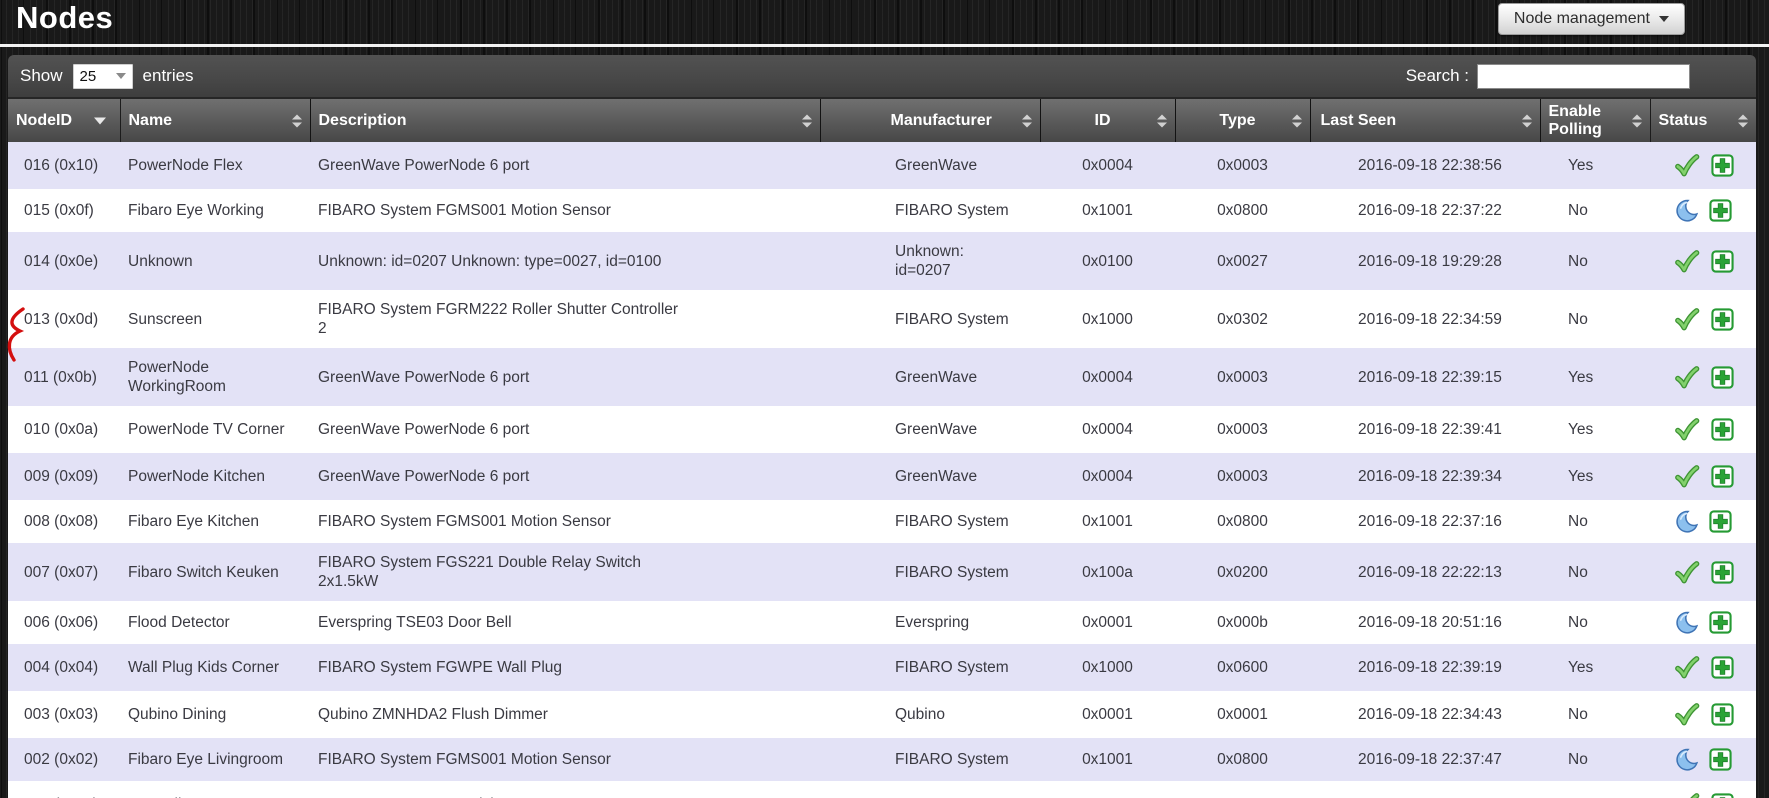  What do you see at coordinates (1583, 76) in the screenshot?
I see `search-input` at bounding box center [1583, 76].